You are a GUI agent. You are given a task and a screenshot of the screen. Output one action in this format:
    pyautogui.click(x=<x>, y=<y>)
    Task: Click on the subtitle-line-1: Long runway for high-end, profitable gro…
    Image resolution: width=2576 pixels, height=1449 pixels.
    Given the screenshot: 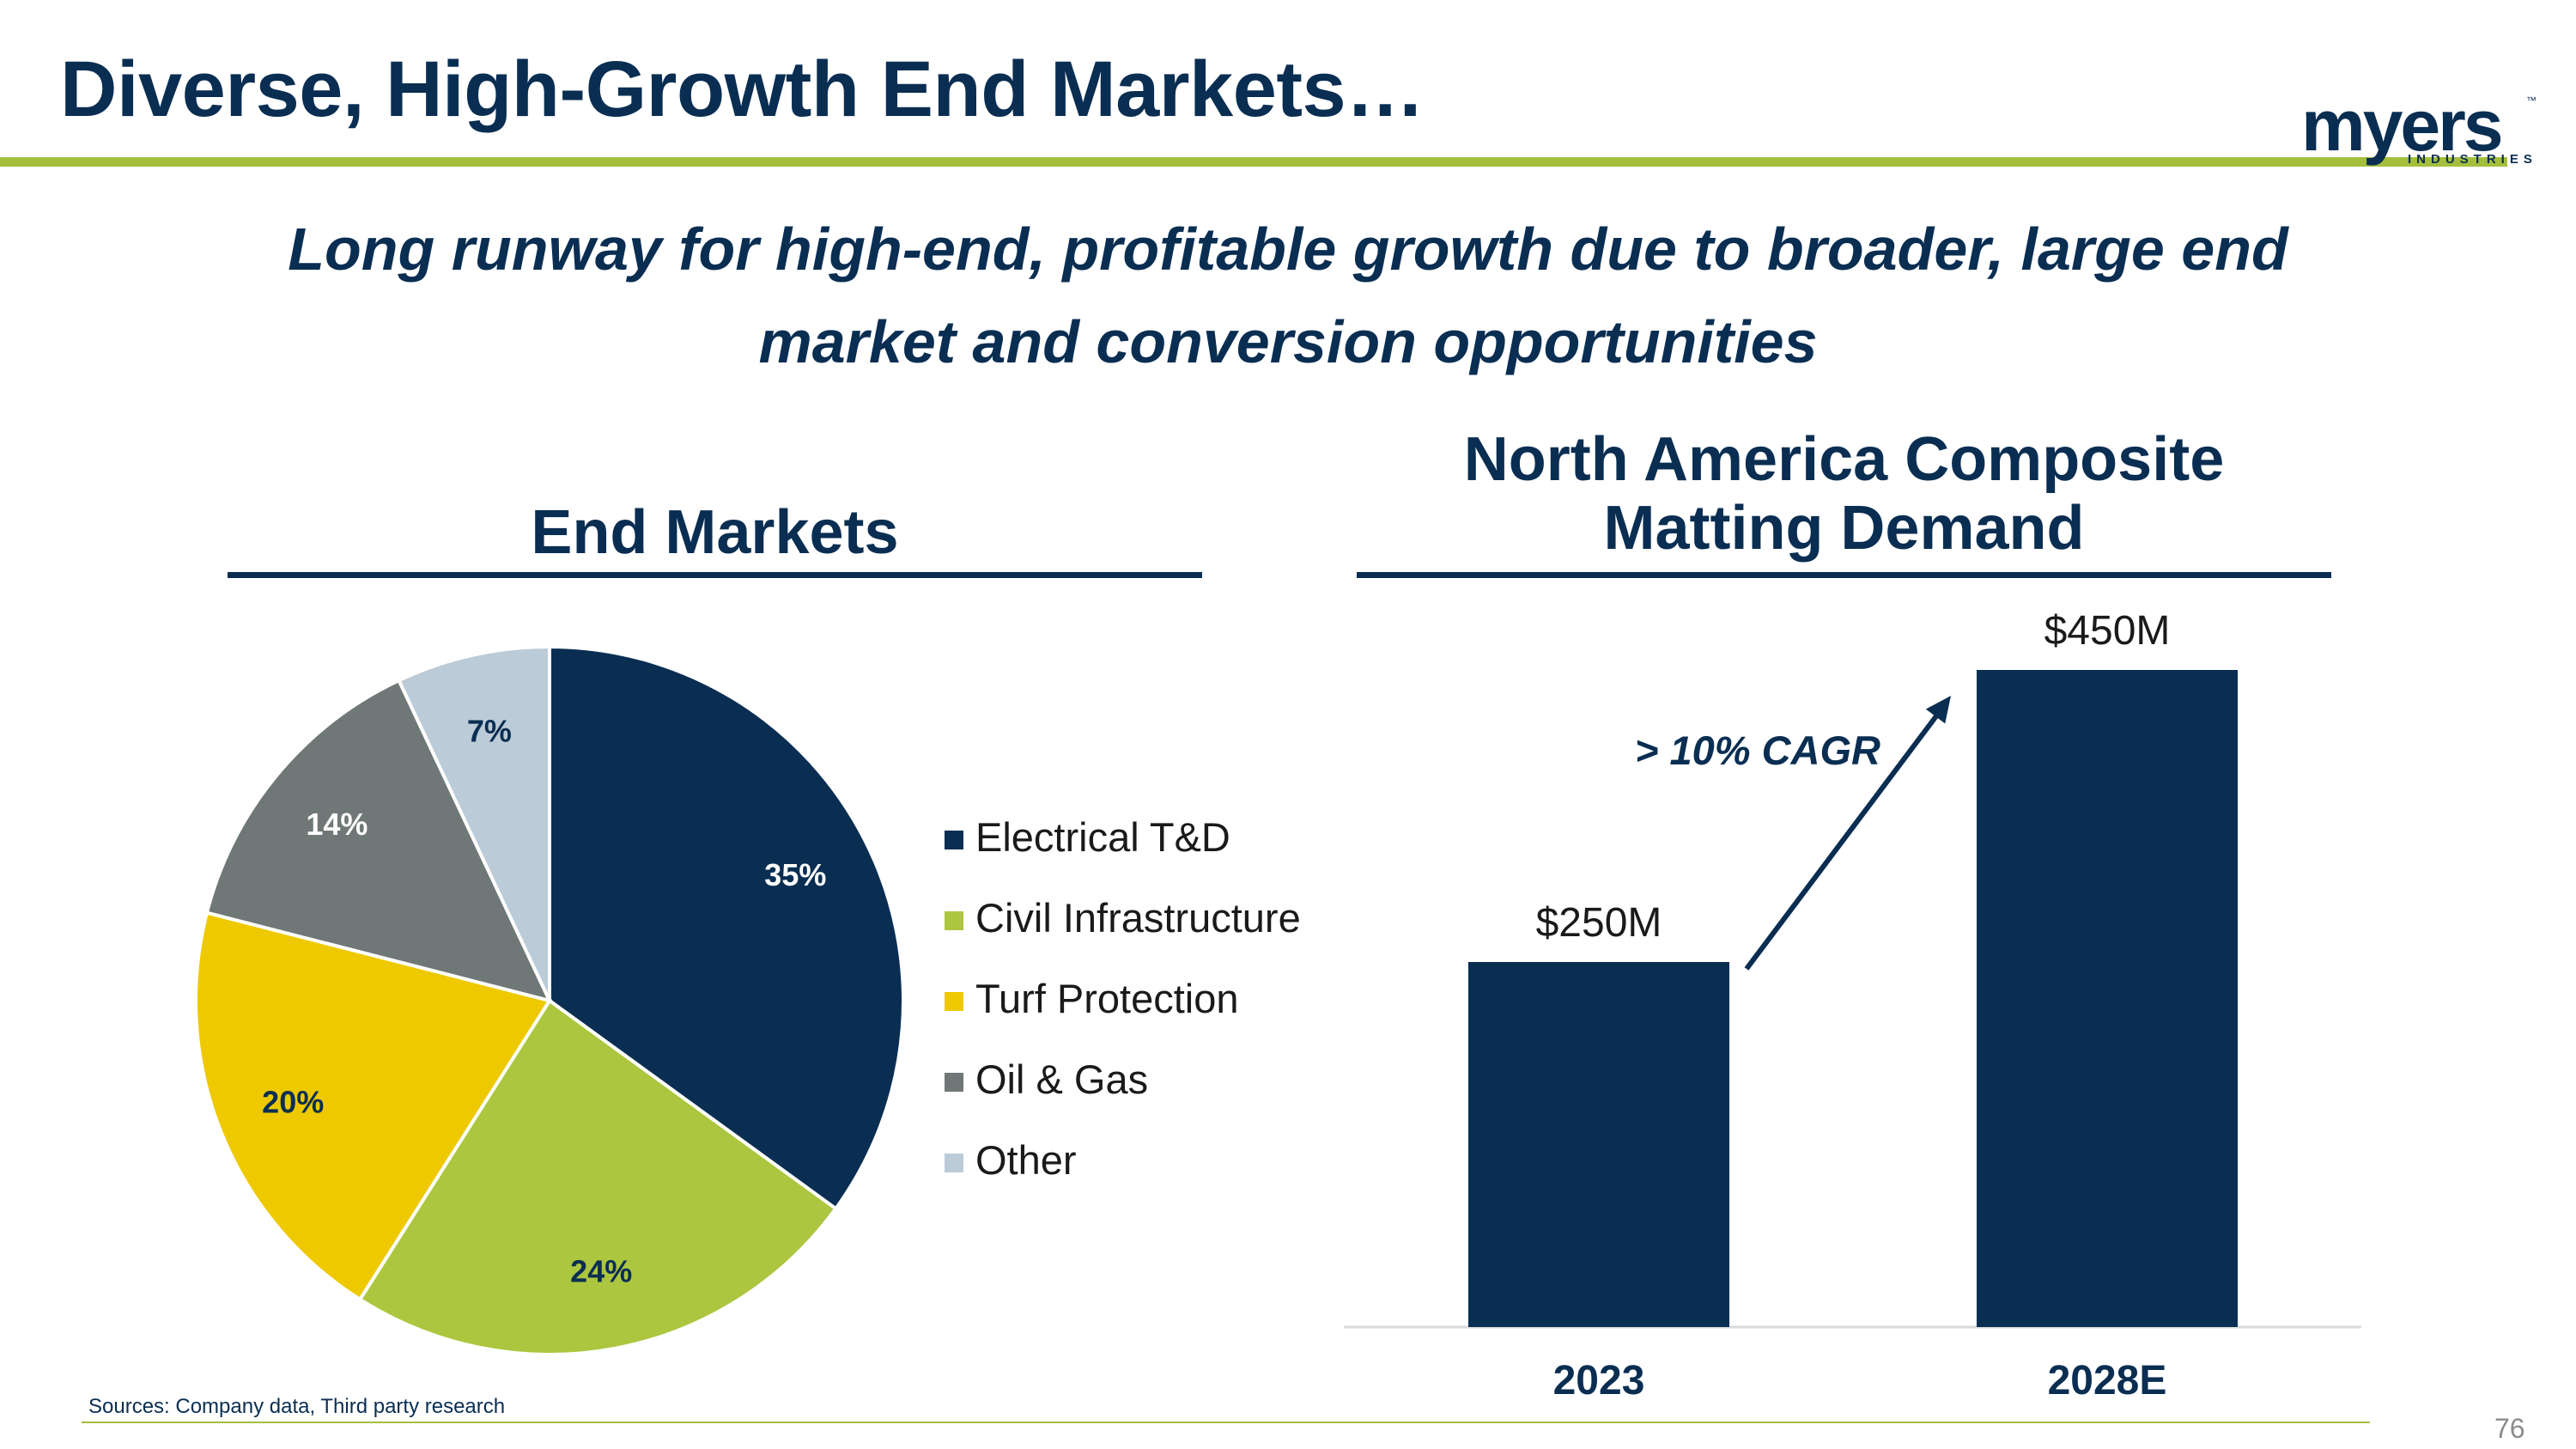 What is the action you would take?
    pyautogui.click(x=1288, y=250)
    